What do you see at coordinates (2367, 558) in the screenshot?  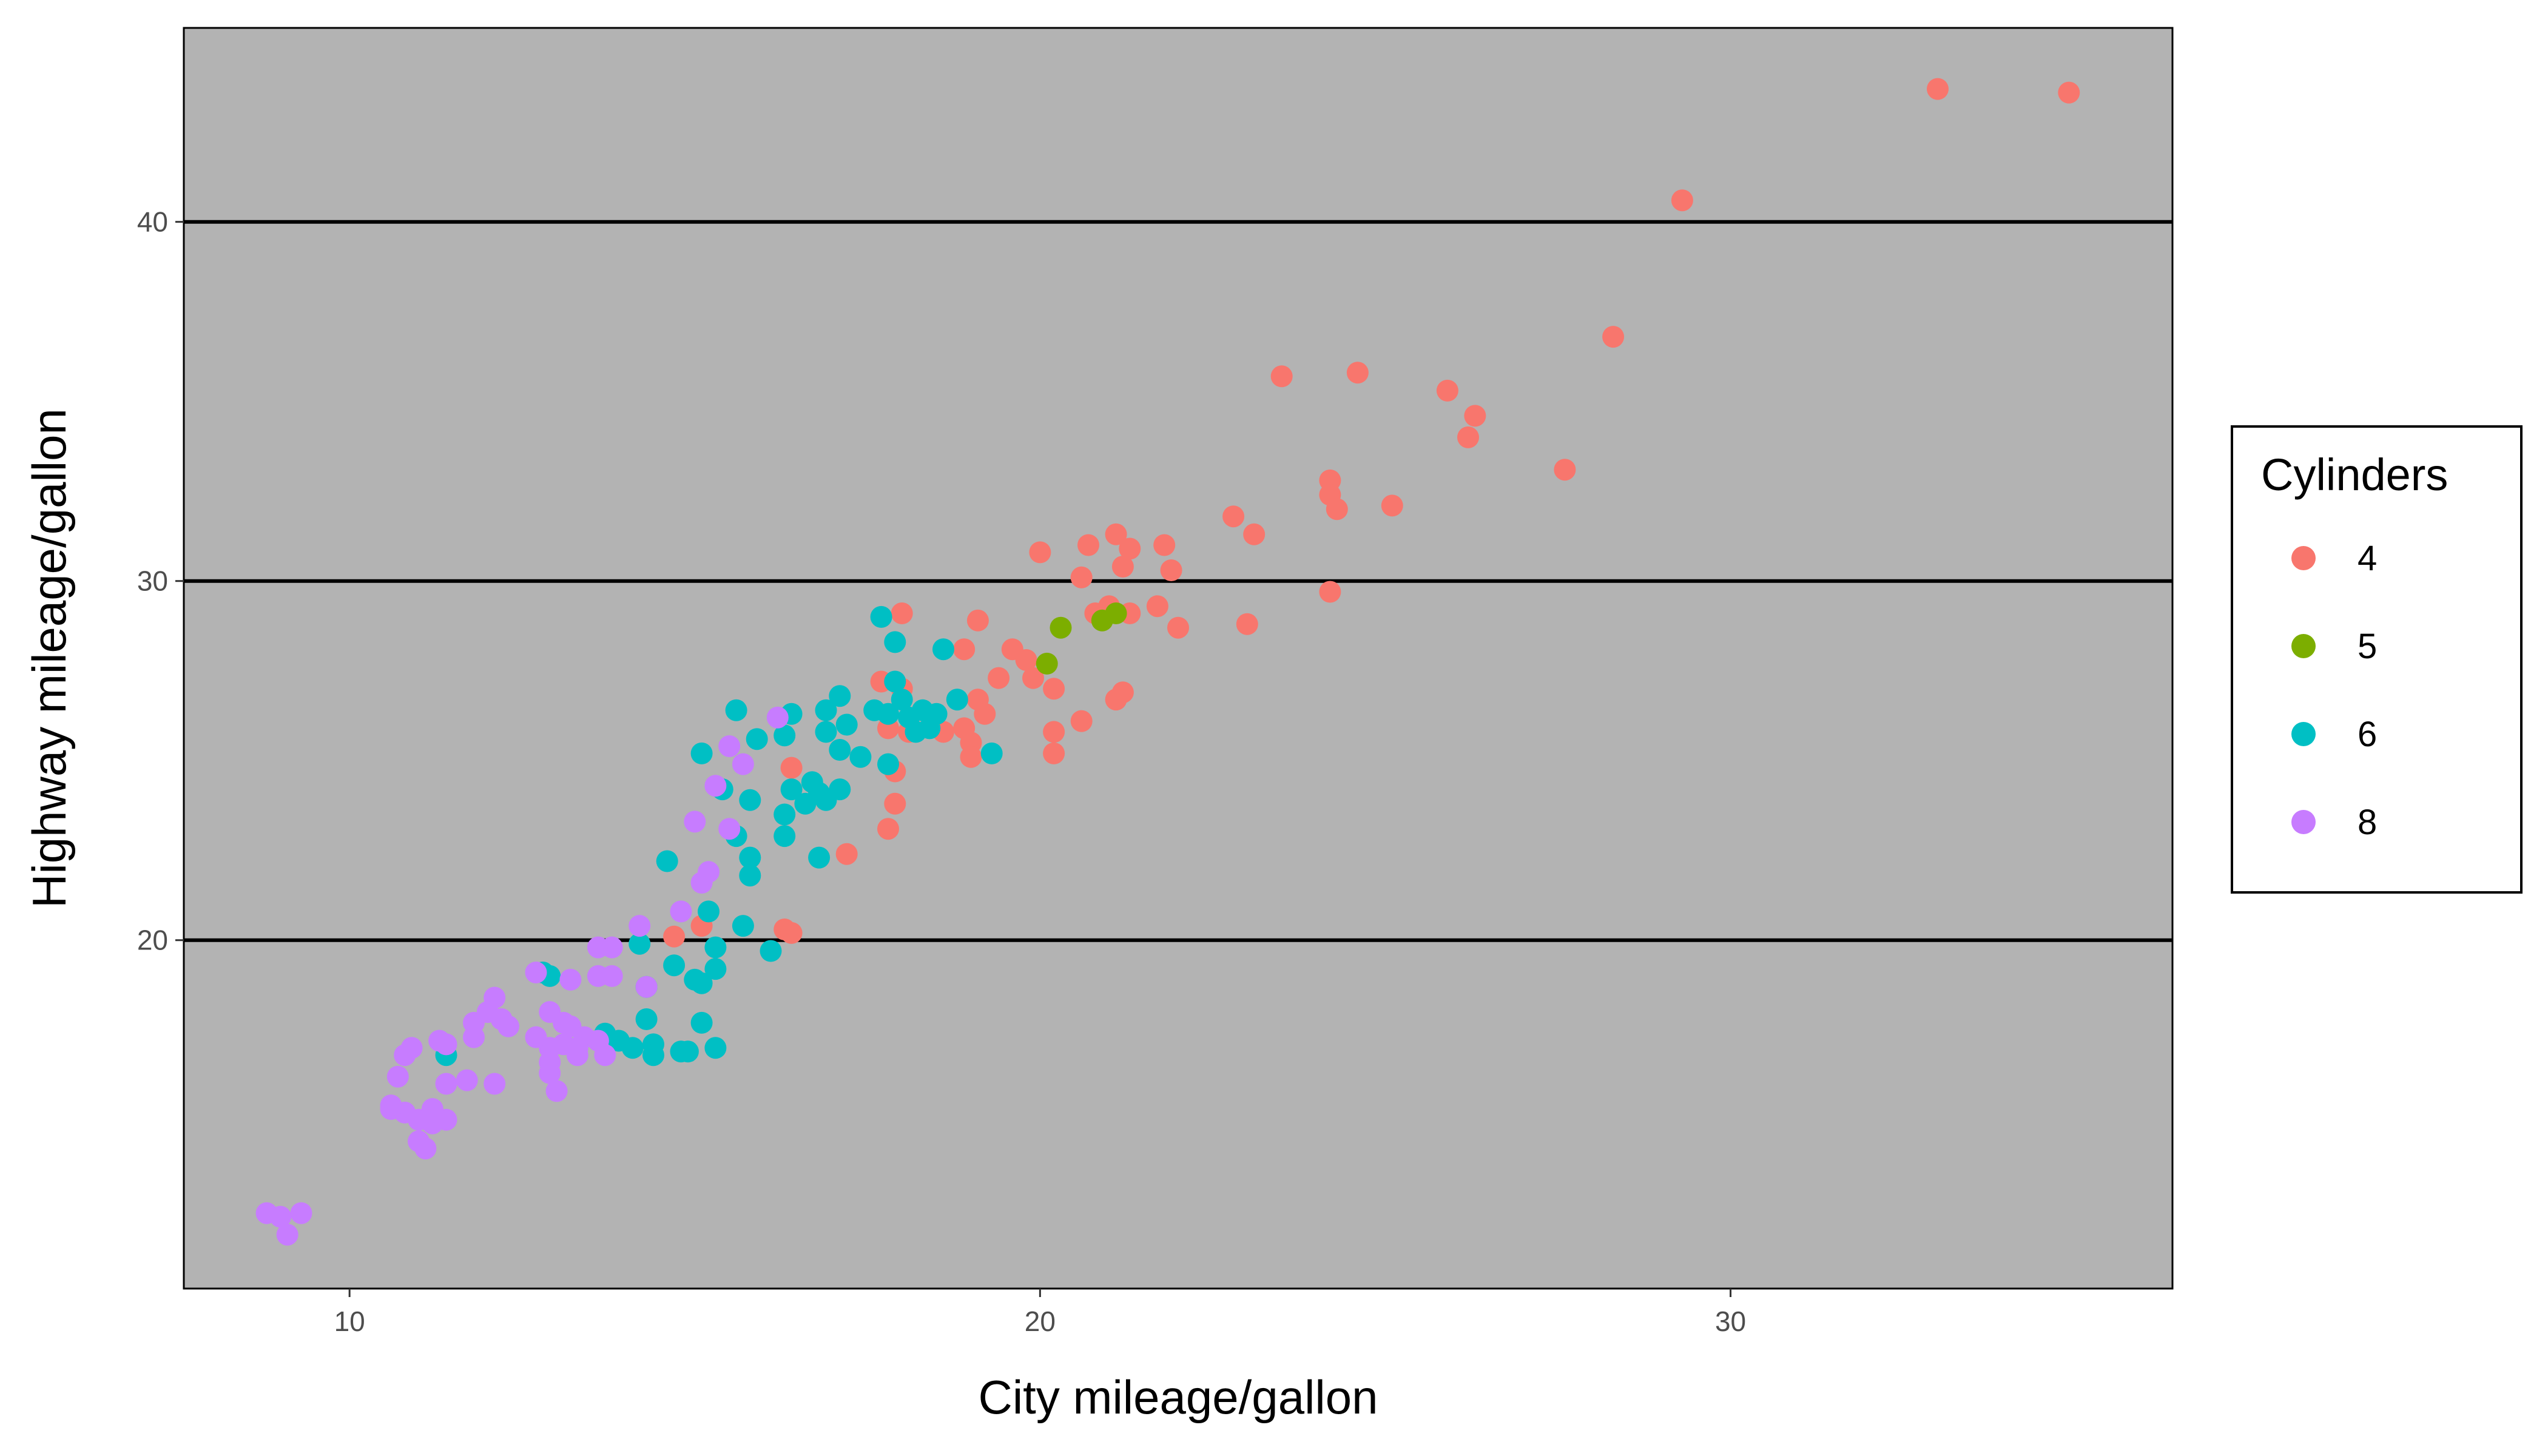 I see `legend-label-4: 4` at bounding box center [2367, 558].